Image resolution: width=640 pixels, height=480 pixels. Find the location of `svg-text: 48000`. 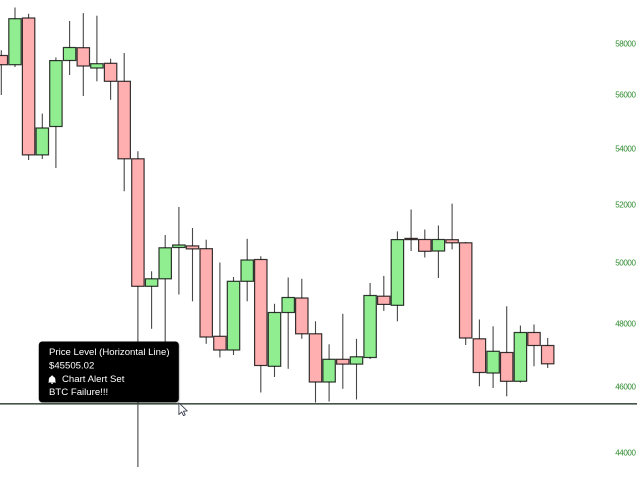

svg-text: 48000 is located at coordinates (625, 323).